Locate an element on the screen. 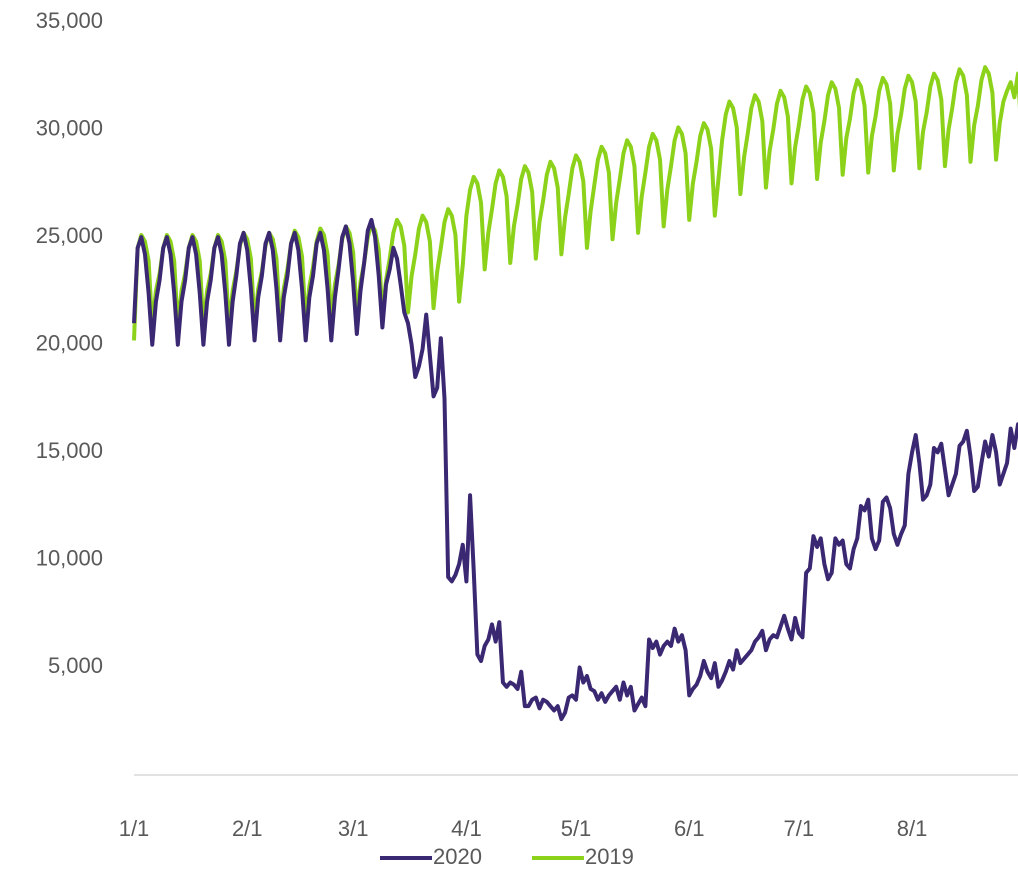 Image resolution: width=1018 pixels, height=872 pixels. x-tick-label: 3/1 is located at coordinates (353, 828).